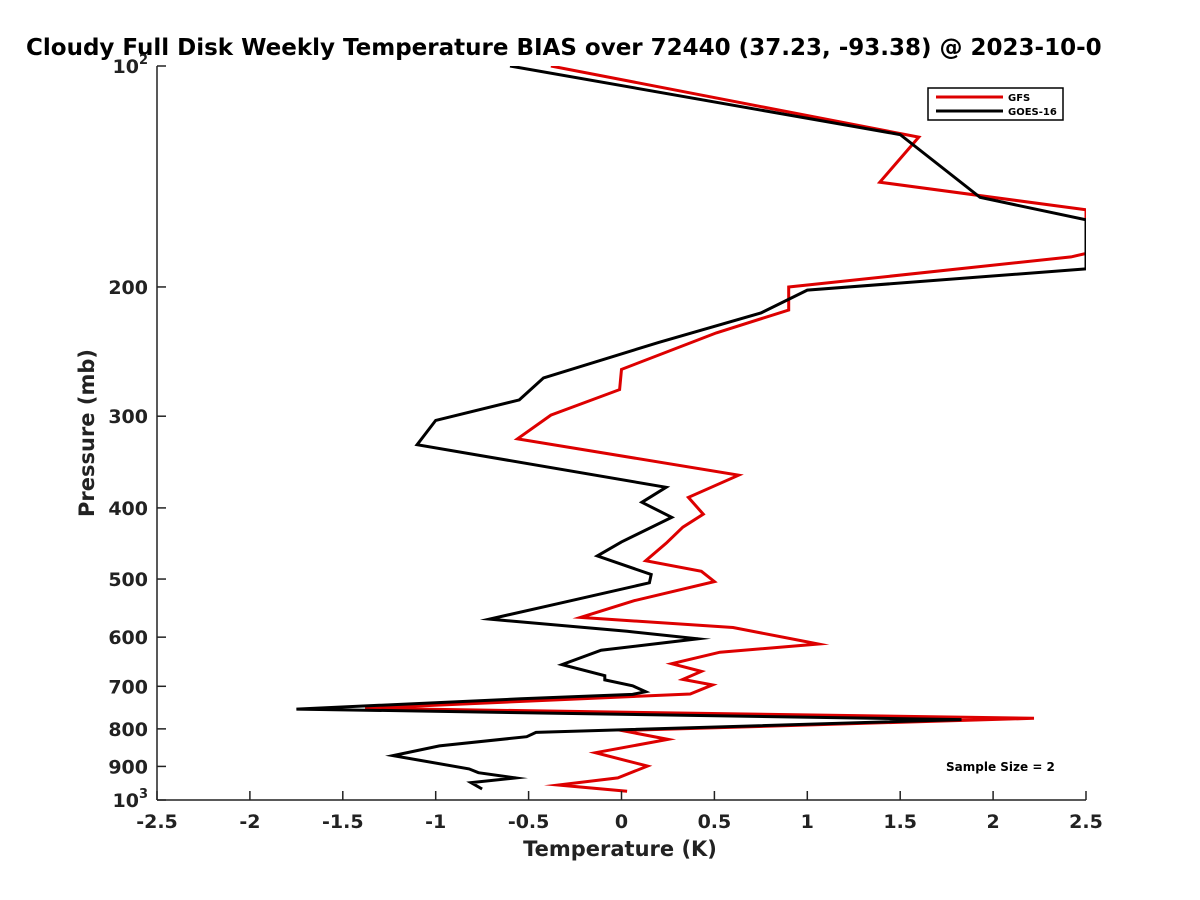  I want to click on y-tick-label: 800, so click(128, 730).